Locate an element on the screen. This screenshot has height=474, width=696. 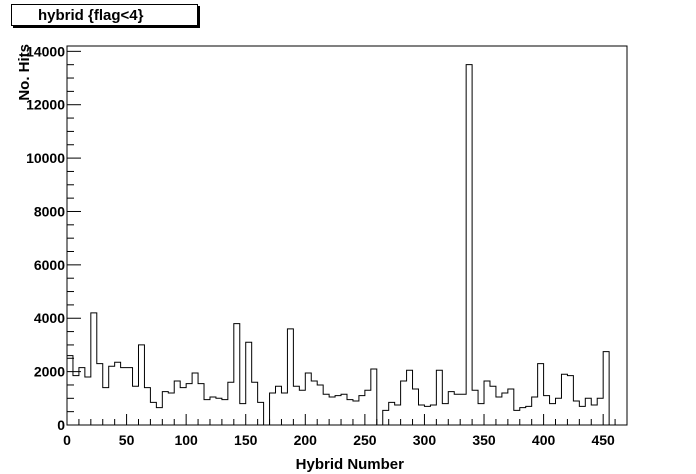
x-tick-label: 450 is located at coordinates (603, 440).